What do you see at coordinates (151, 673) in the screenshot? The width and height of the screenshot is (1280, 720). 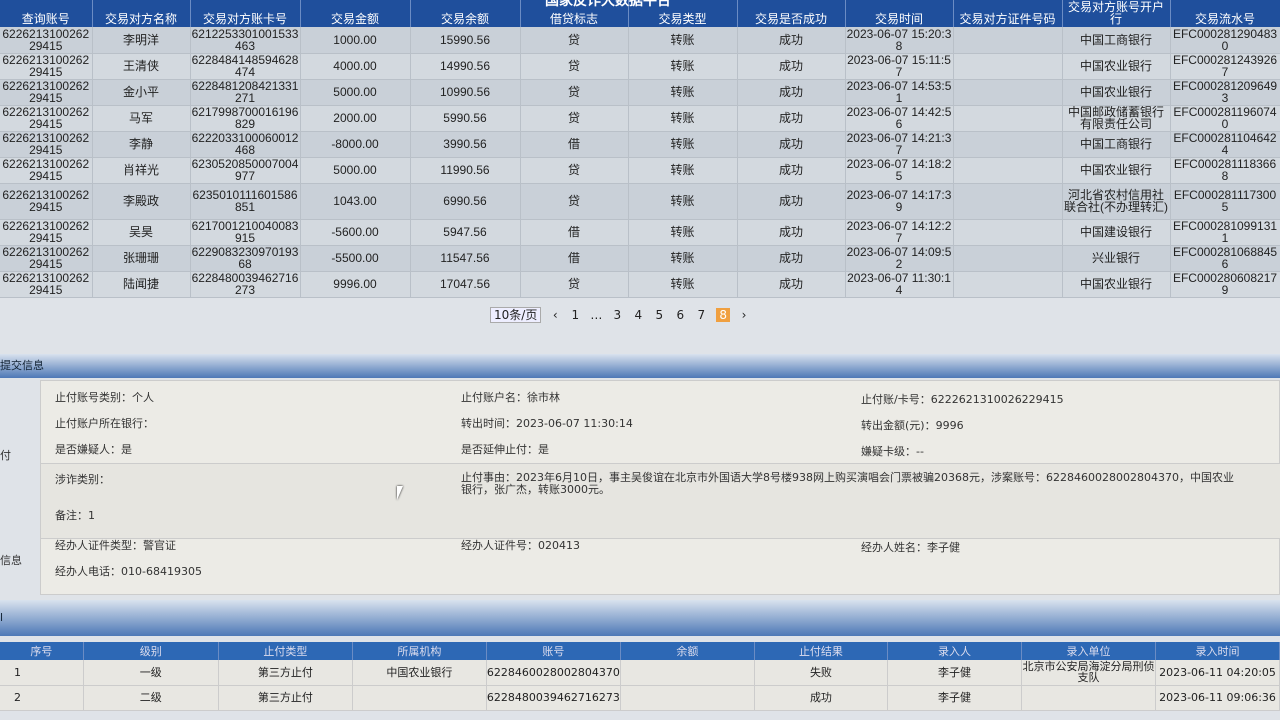 I see `table-cell: 一级` at bounding box center [151, 673].